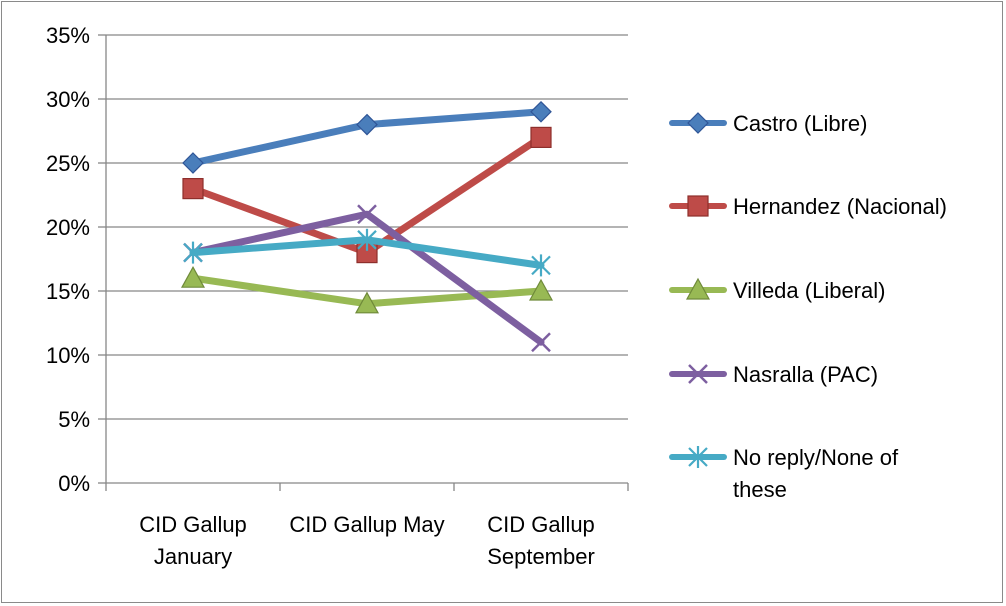 The height and width of the screenshot is (606, 1006). I want to click on legend-item: No reply/None of these, so click(784, 473).